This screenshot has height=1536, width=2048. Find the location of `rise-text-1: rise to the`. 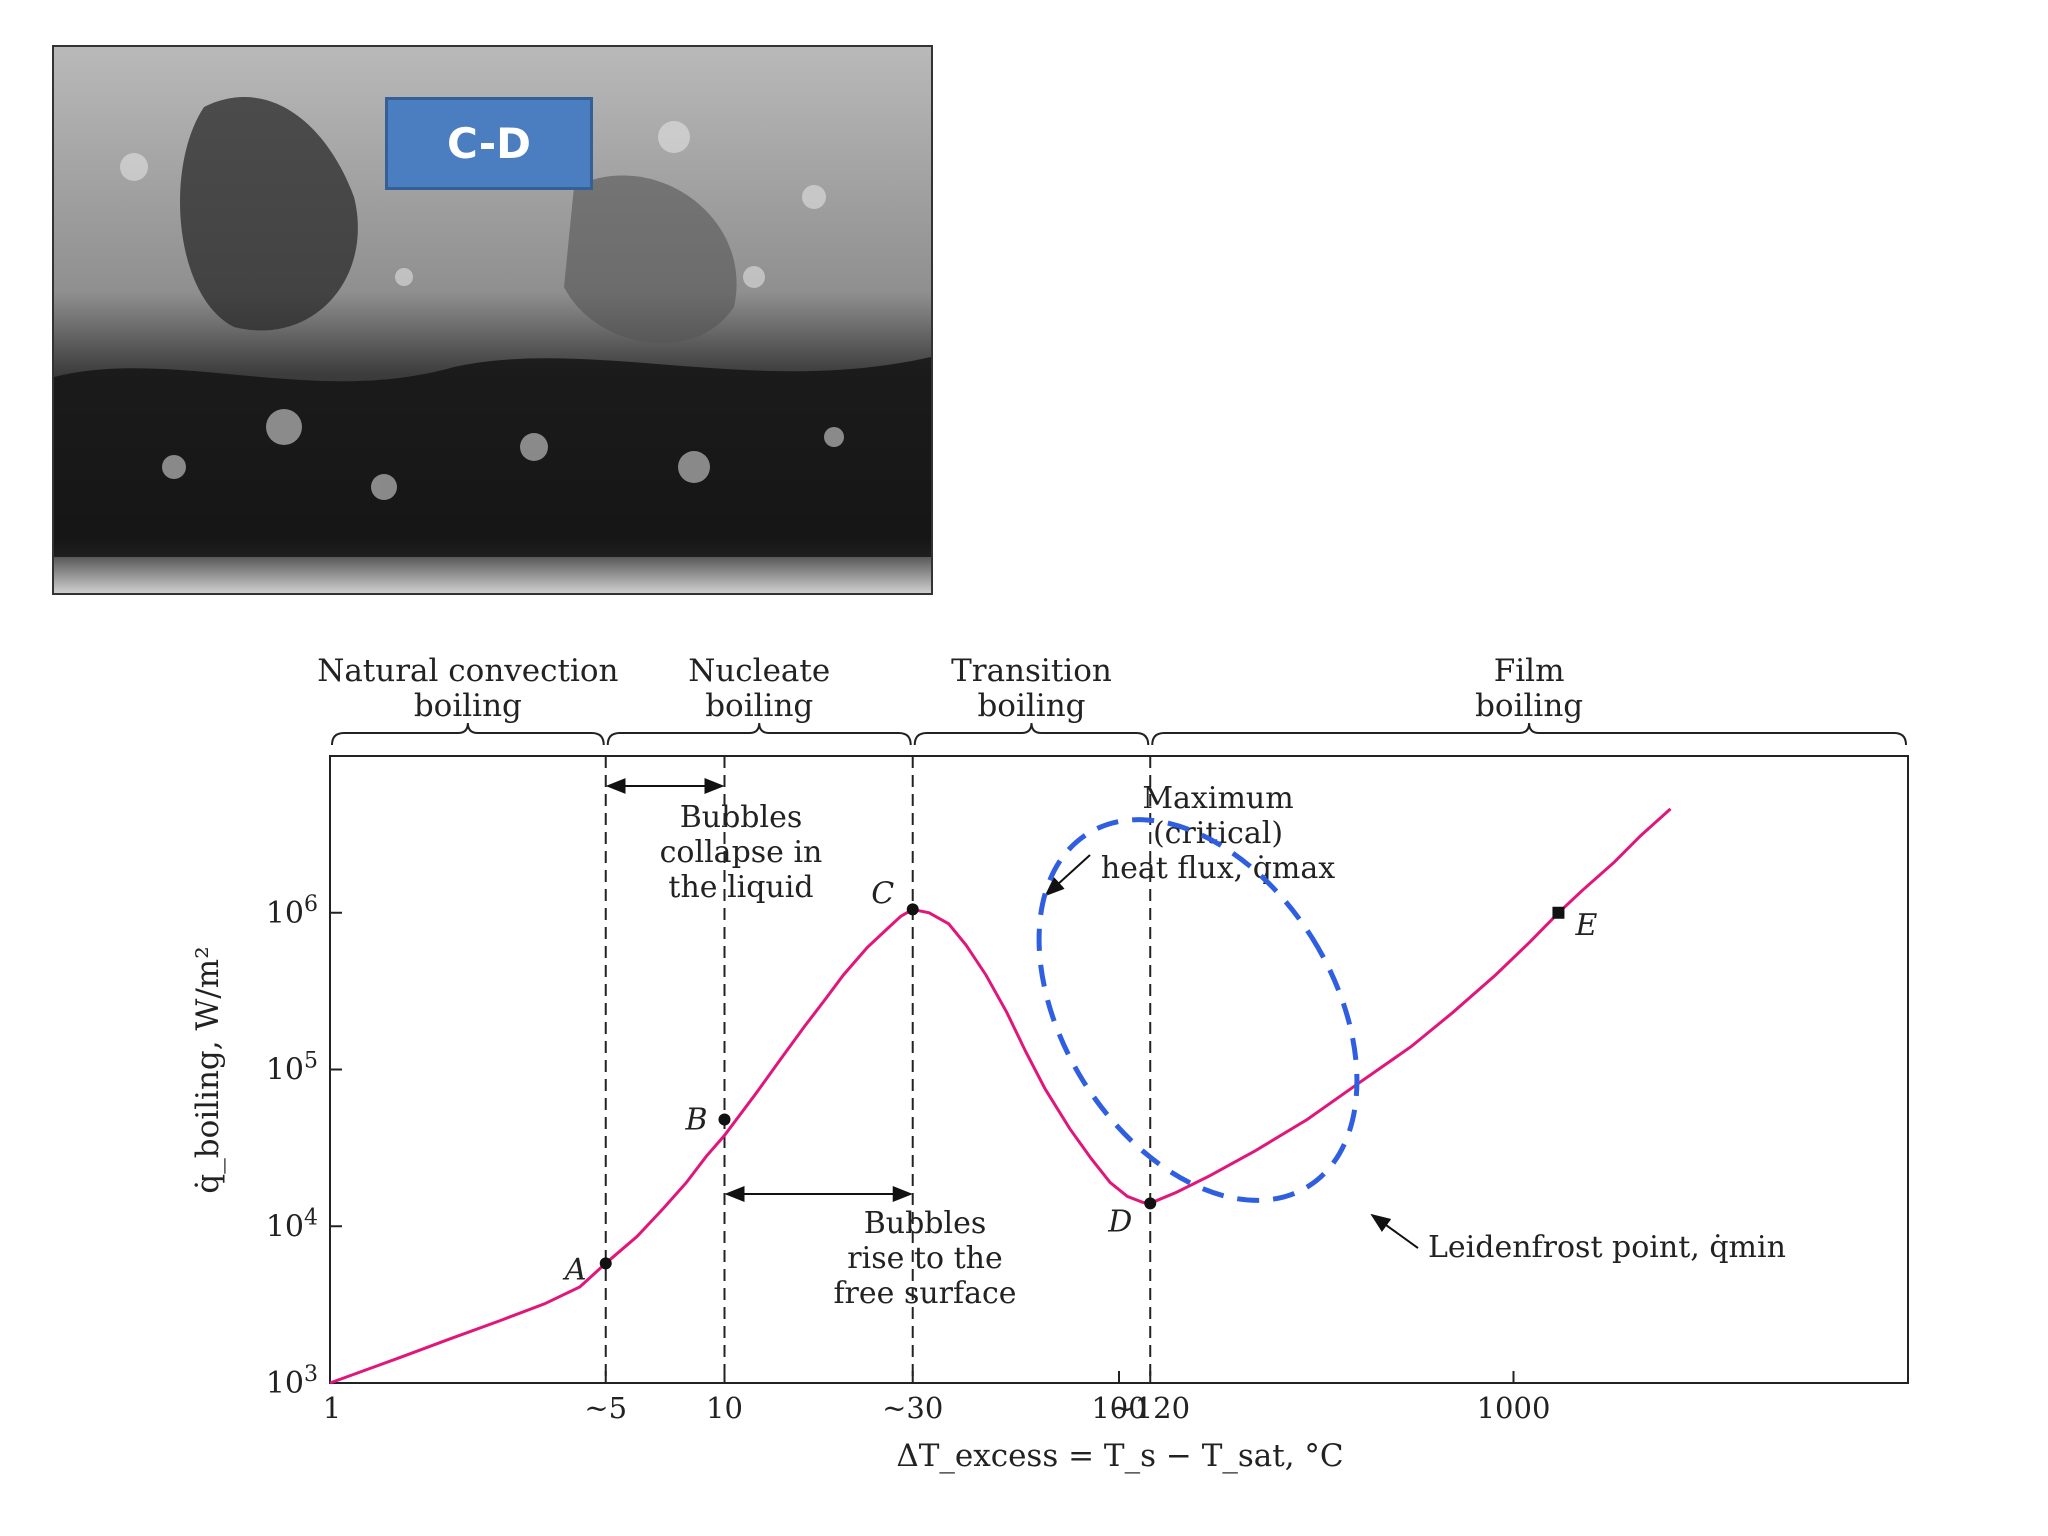

rise-text-1: rise to the is located at coordinates (924, 1258).